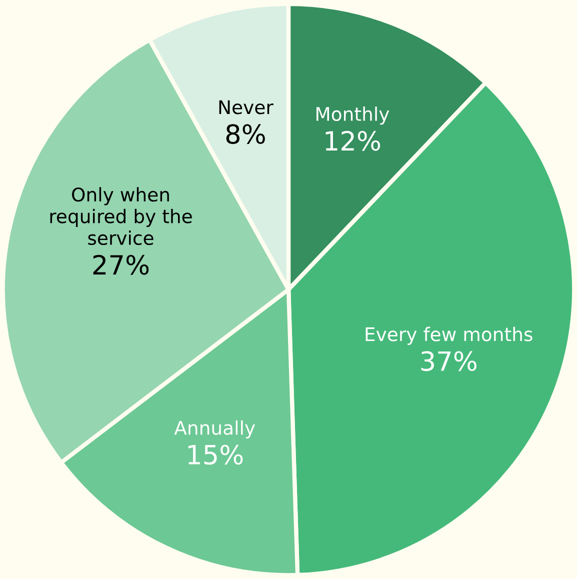 The height and width of the screenshot is (579, 577). I want to click on slice-label: Only when required by the service, so click(121, 216).